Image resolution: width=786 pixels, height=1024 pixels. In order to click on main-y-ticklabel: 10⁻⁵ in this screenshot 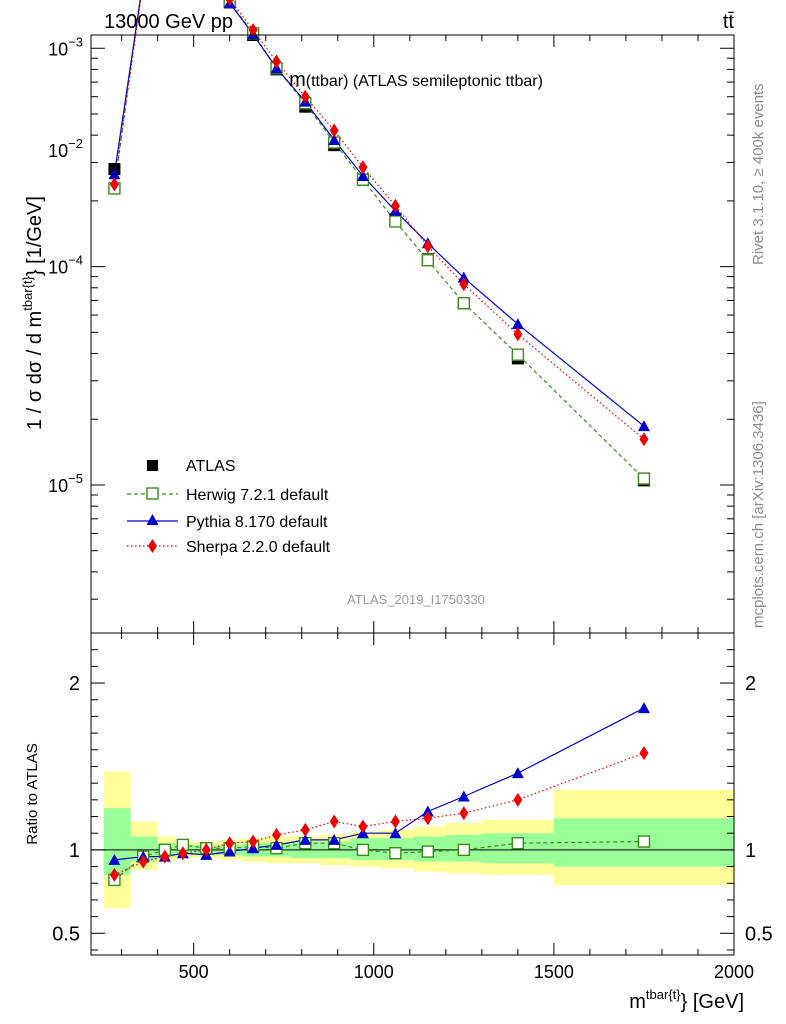, I will do `click(65, 483)`.